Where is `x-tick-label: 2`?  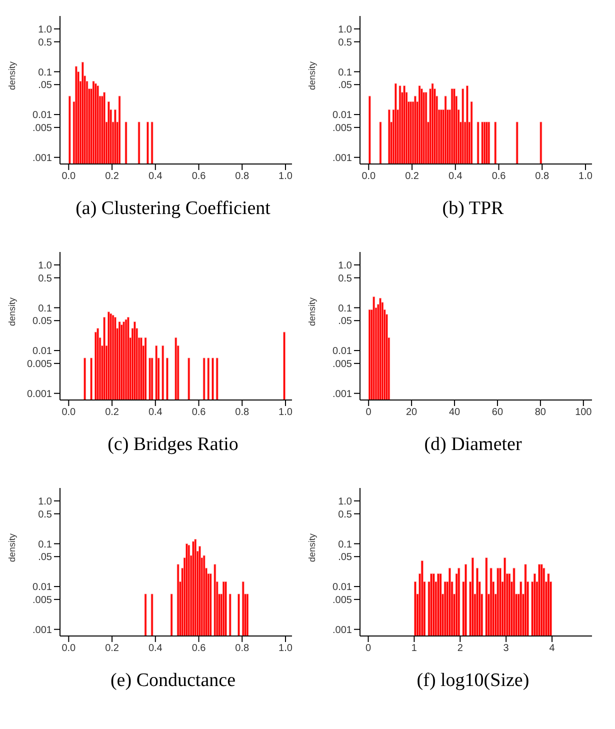
x-tick-label: 2 is located at coordinates (460, 648).